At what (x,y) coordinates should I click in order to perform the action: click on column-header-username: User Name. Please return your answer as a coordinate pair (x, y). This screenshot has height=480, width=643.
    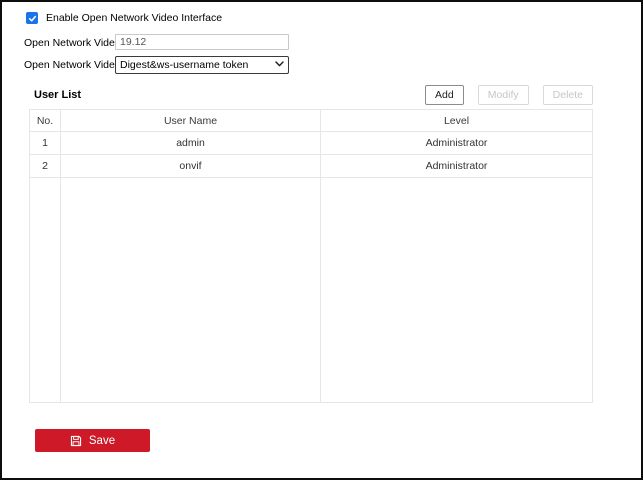
    Looking at the image, I should click on (191, 120).